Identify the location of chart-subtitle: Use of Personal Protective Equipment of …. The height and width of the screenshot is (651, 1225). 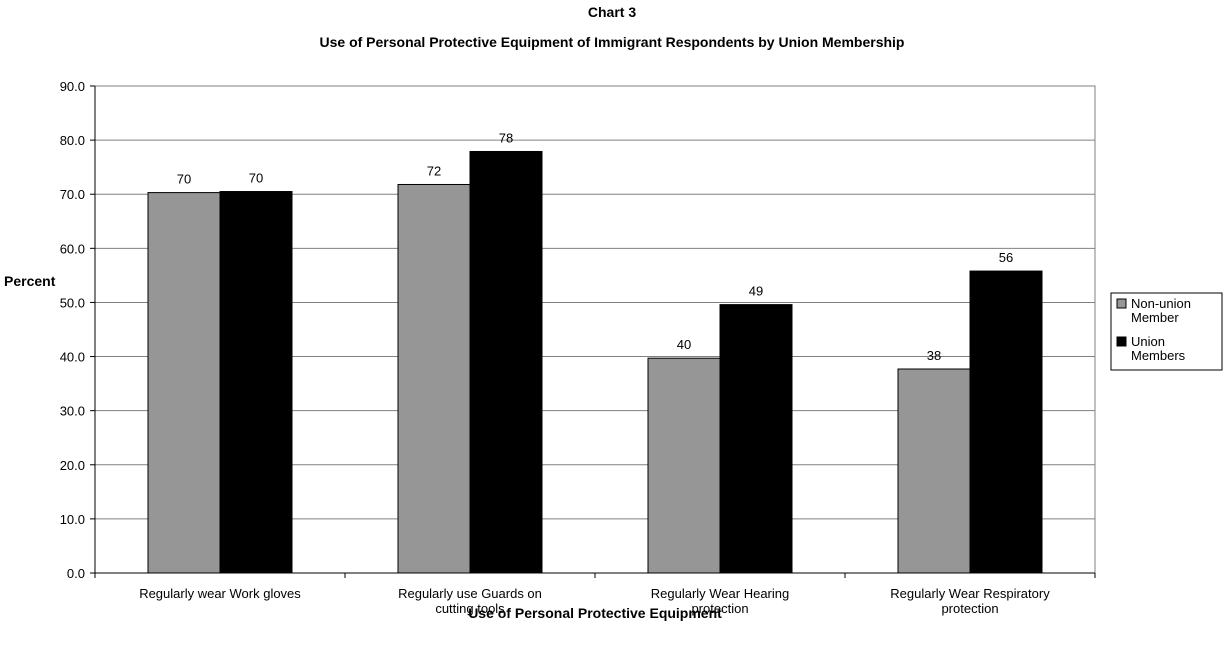
(612, 42).